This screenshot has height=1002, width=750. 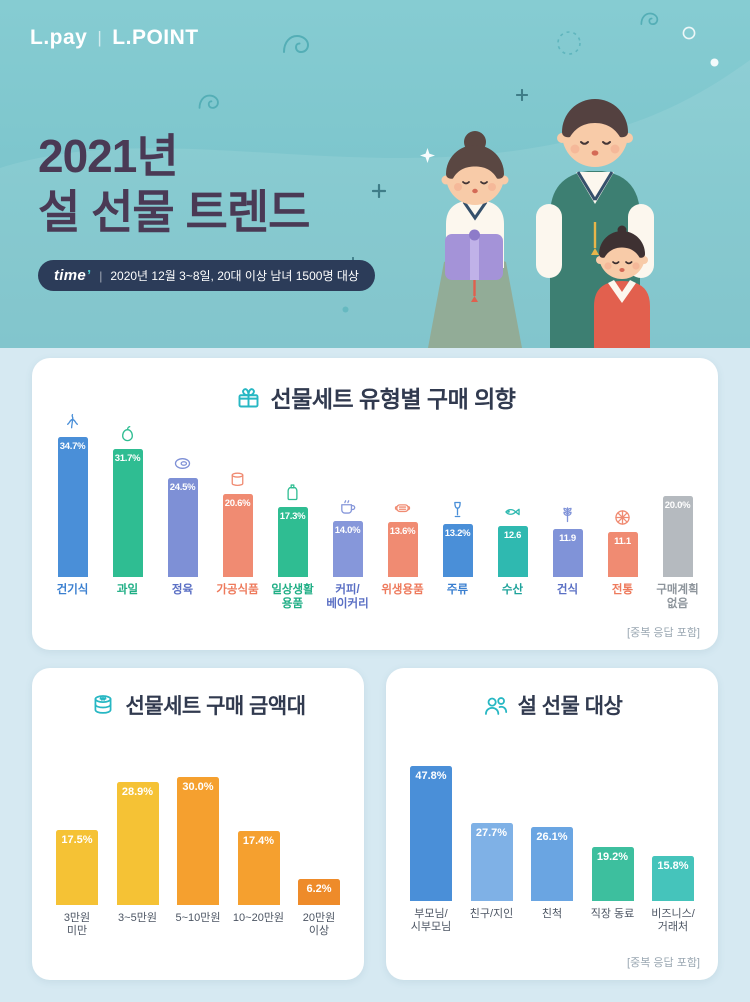 I want to click on won-coins-icon, so click(x=103, y=705).